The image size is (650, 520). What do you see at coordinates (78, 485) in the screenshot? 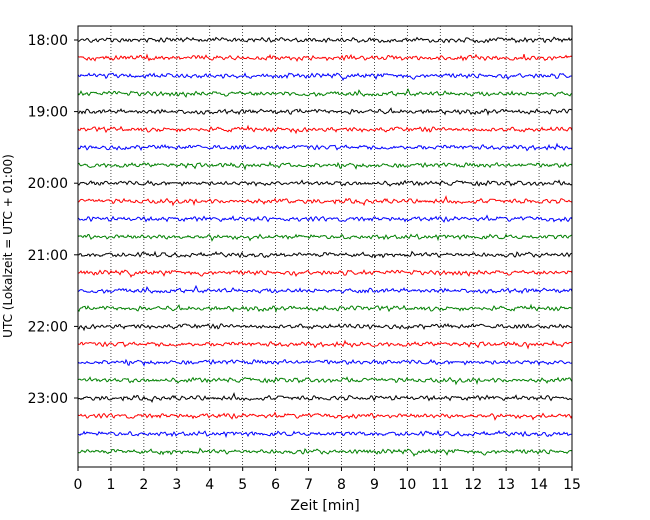
I see `x-tick-label: 0` at bounding box center [78, 485].